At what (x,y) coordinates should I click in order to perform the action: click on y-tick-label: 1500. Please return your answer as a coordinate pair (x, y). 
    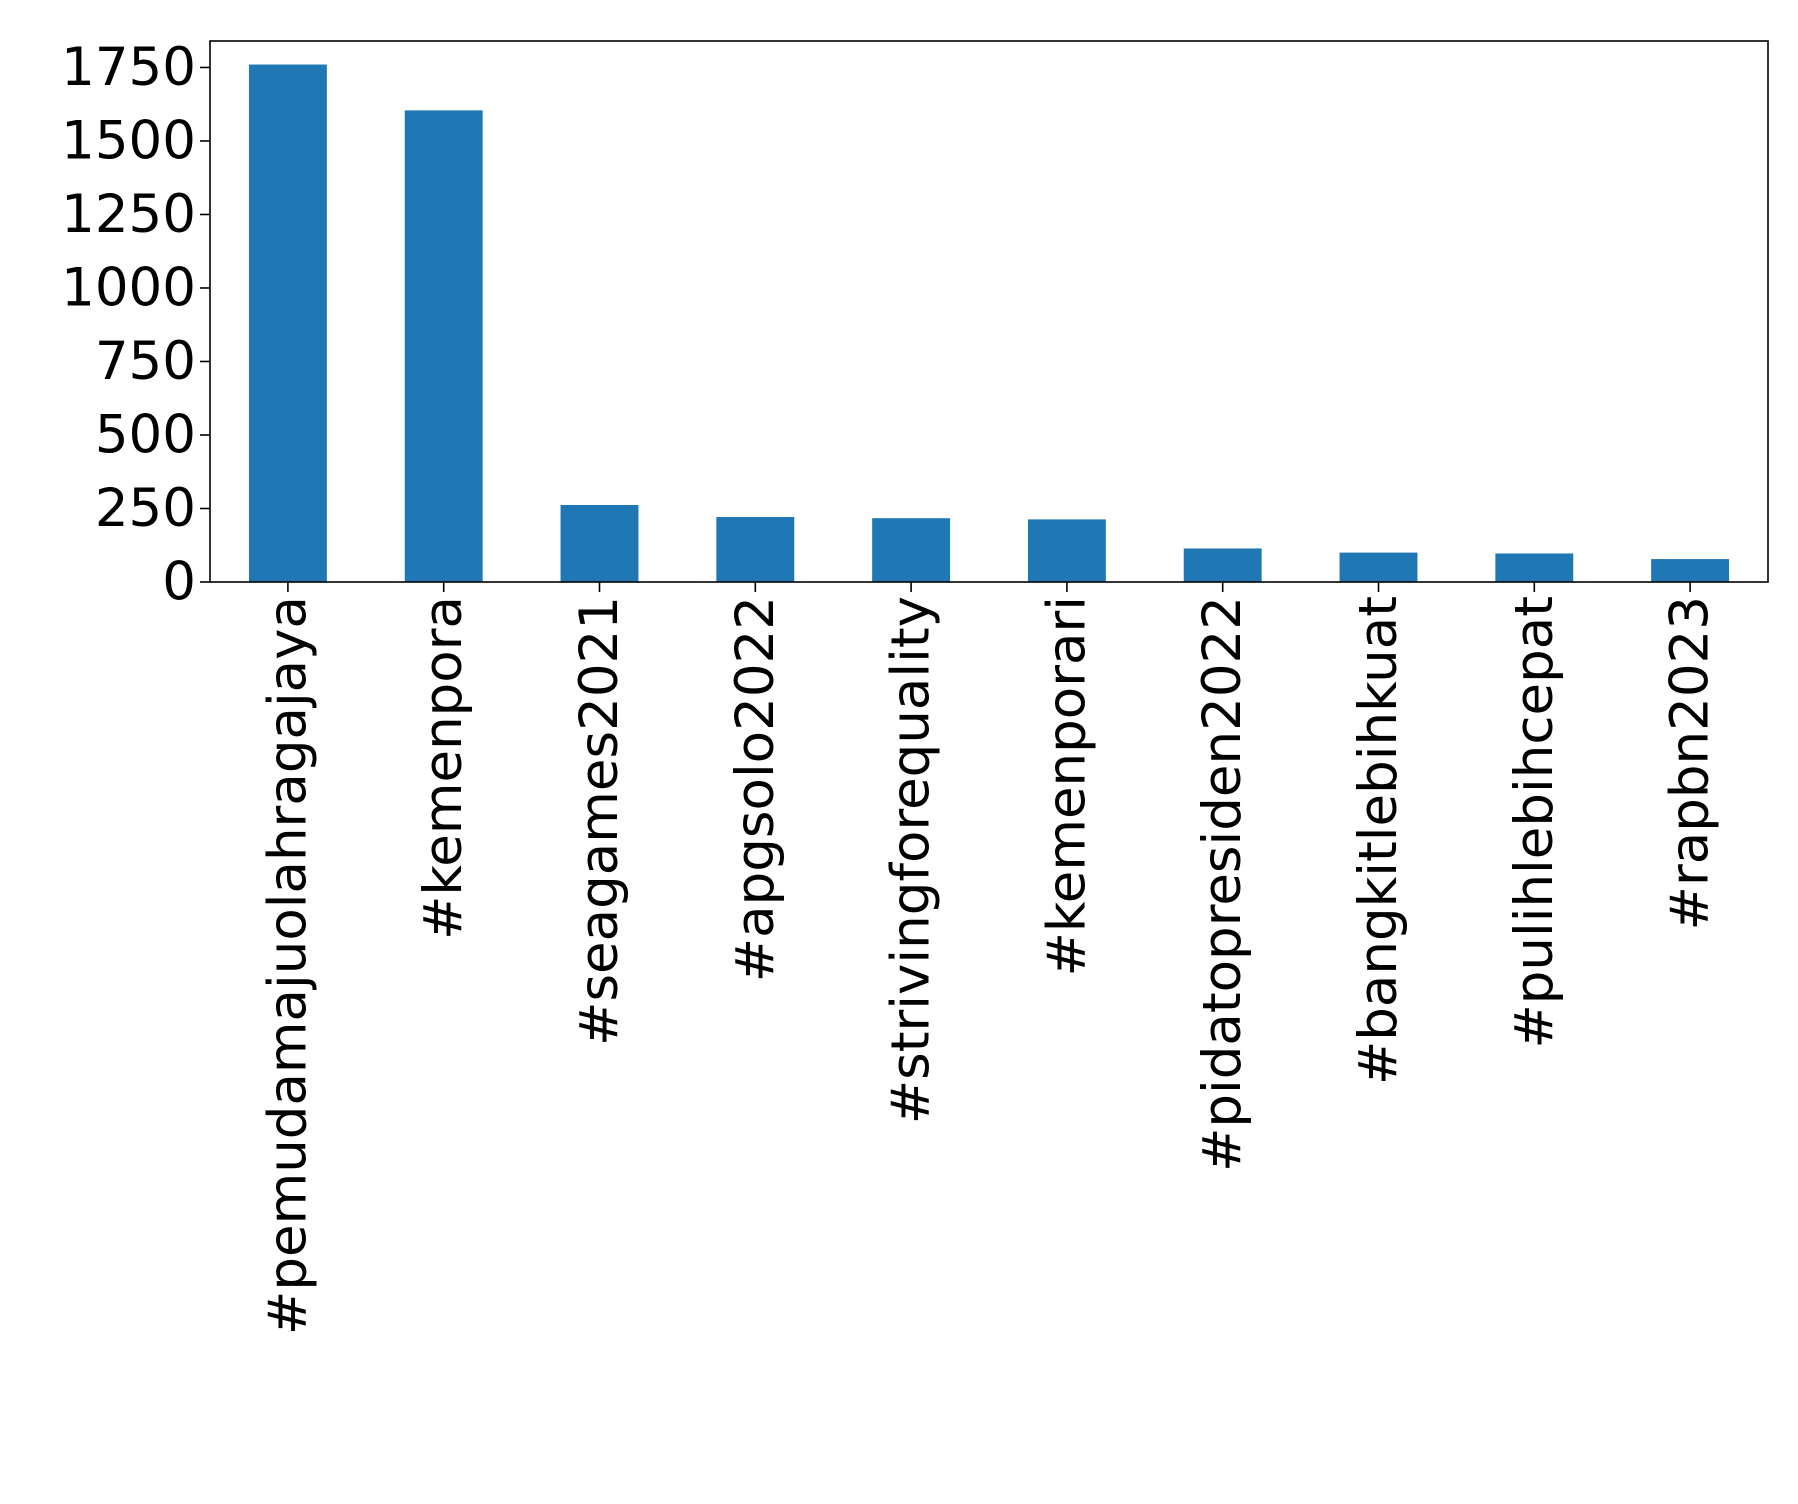
    Looking at the image, I should click on (128, 140).